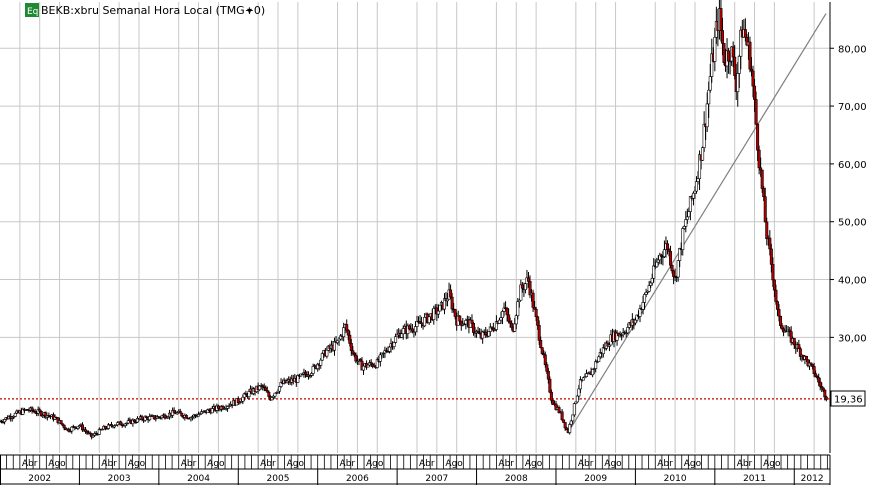 The height and width of the screenshot is (485, 872). I want to click on chevron-down-icon: ▾, so click(249, 11).